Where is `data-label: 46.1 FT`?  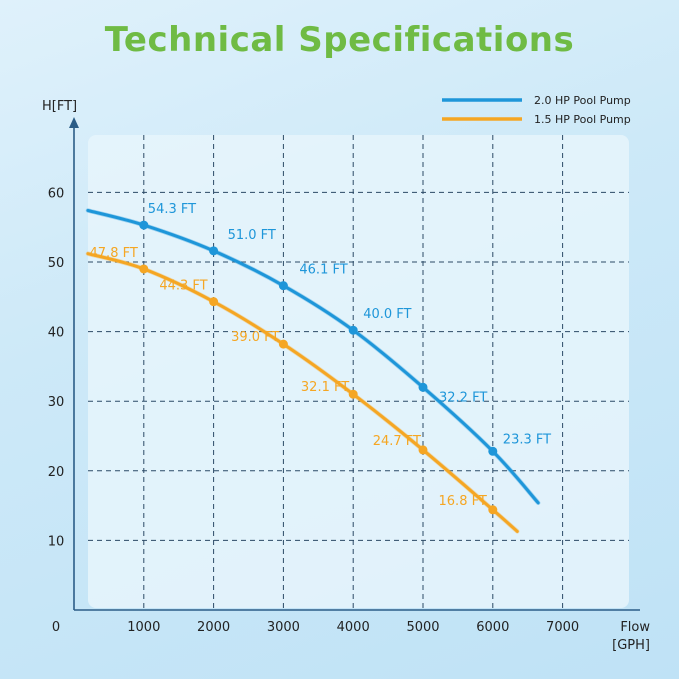 data-label: 46.1 FT is located at coordinates (323, 270).